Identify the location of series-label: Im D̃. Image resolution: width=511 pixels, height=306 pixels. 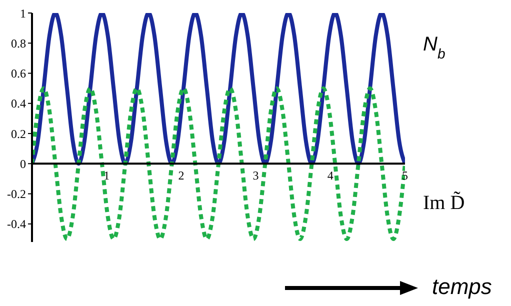
(444, 202).